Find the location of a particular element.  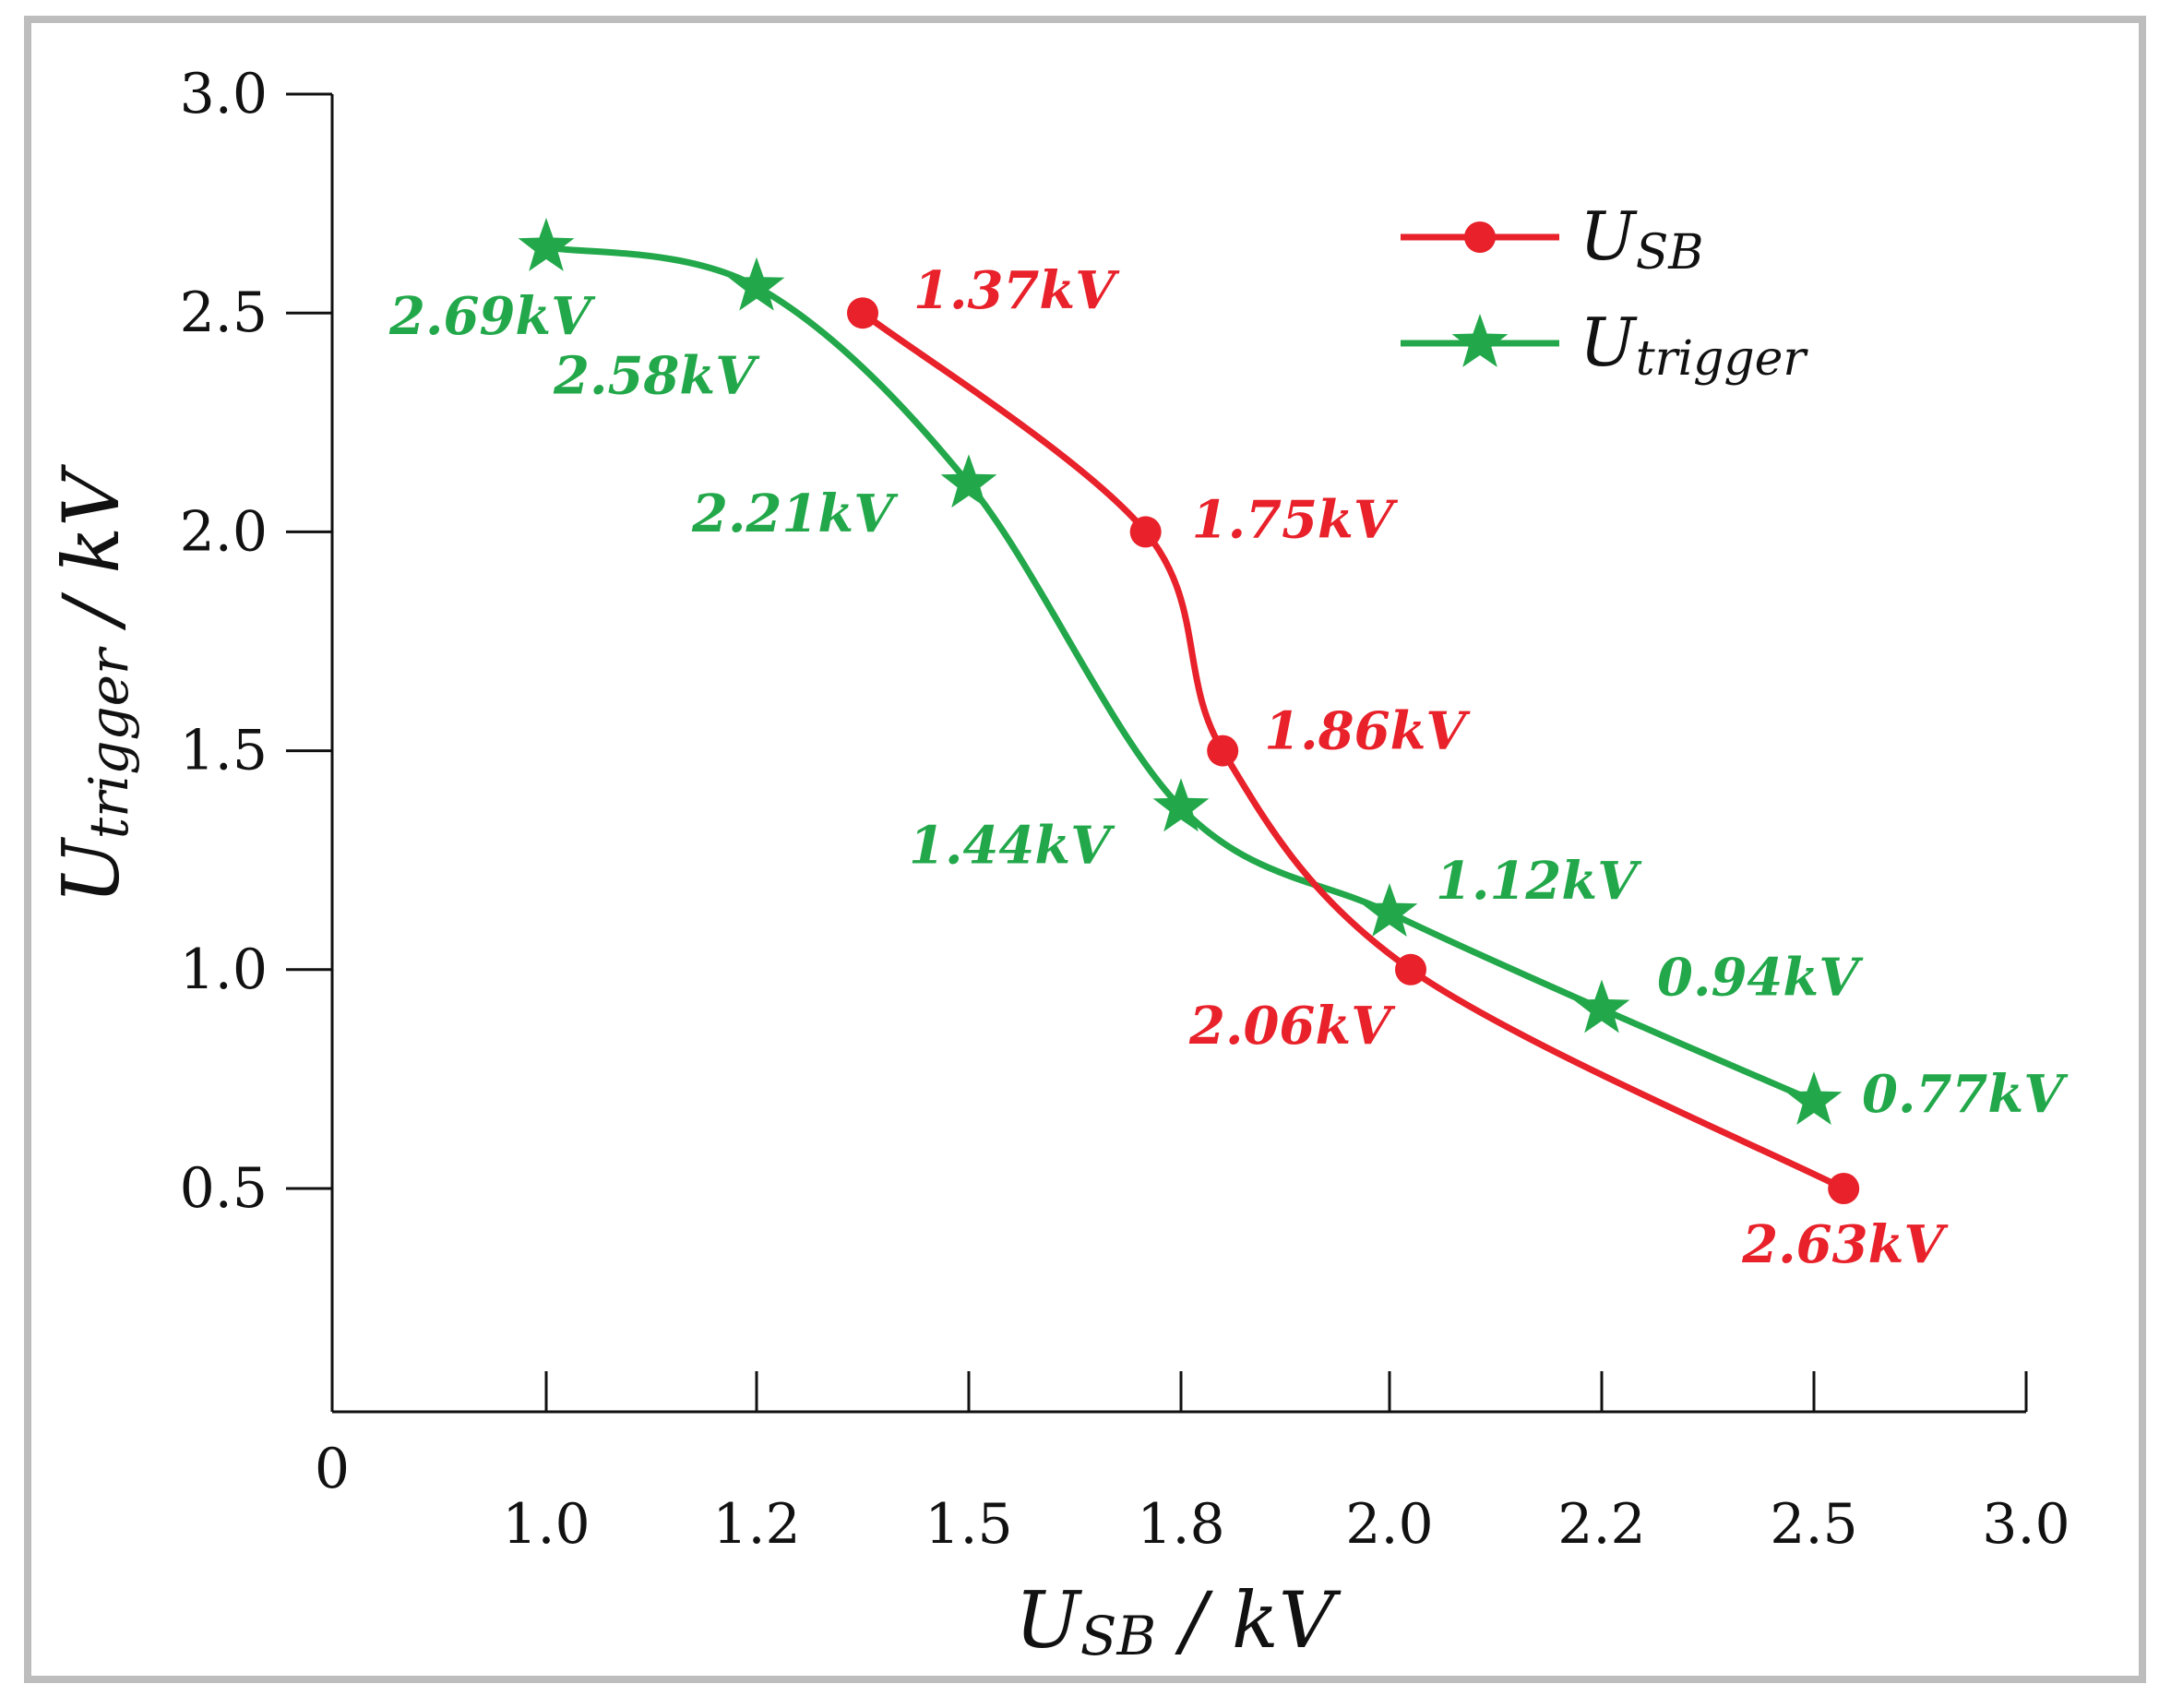

x-axis-title: USB / kV is located at coordinates (1178, 1621).